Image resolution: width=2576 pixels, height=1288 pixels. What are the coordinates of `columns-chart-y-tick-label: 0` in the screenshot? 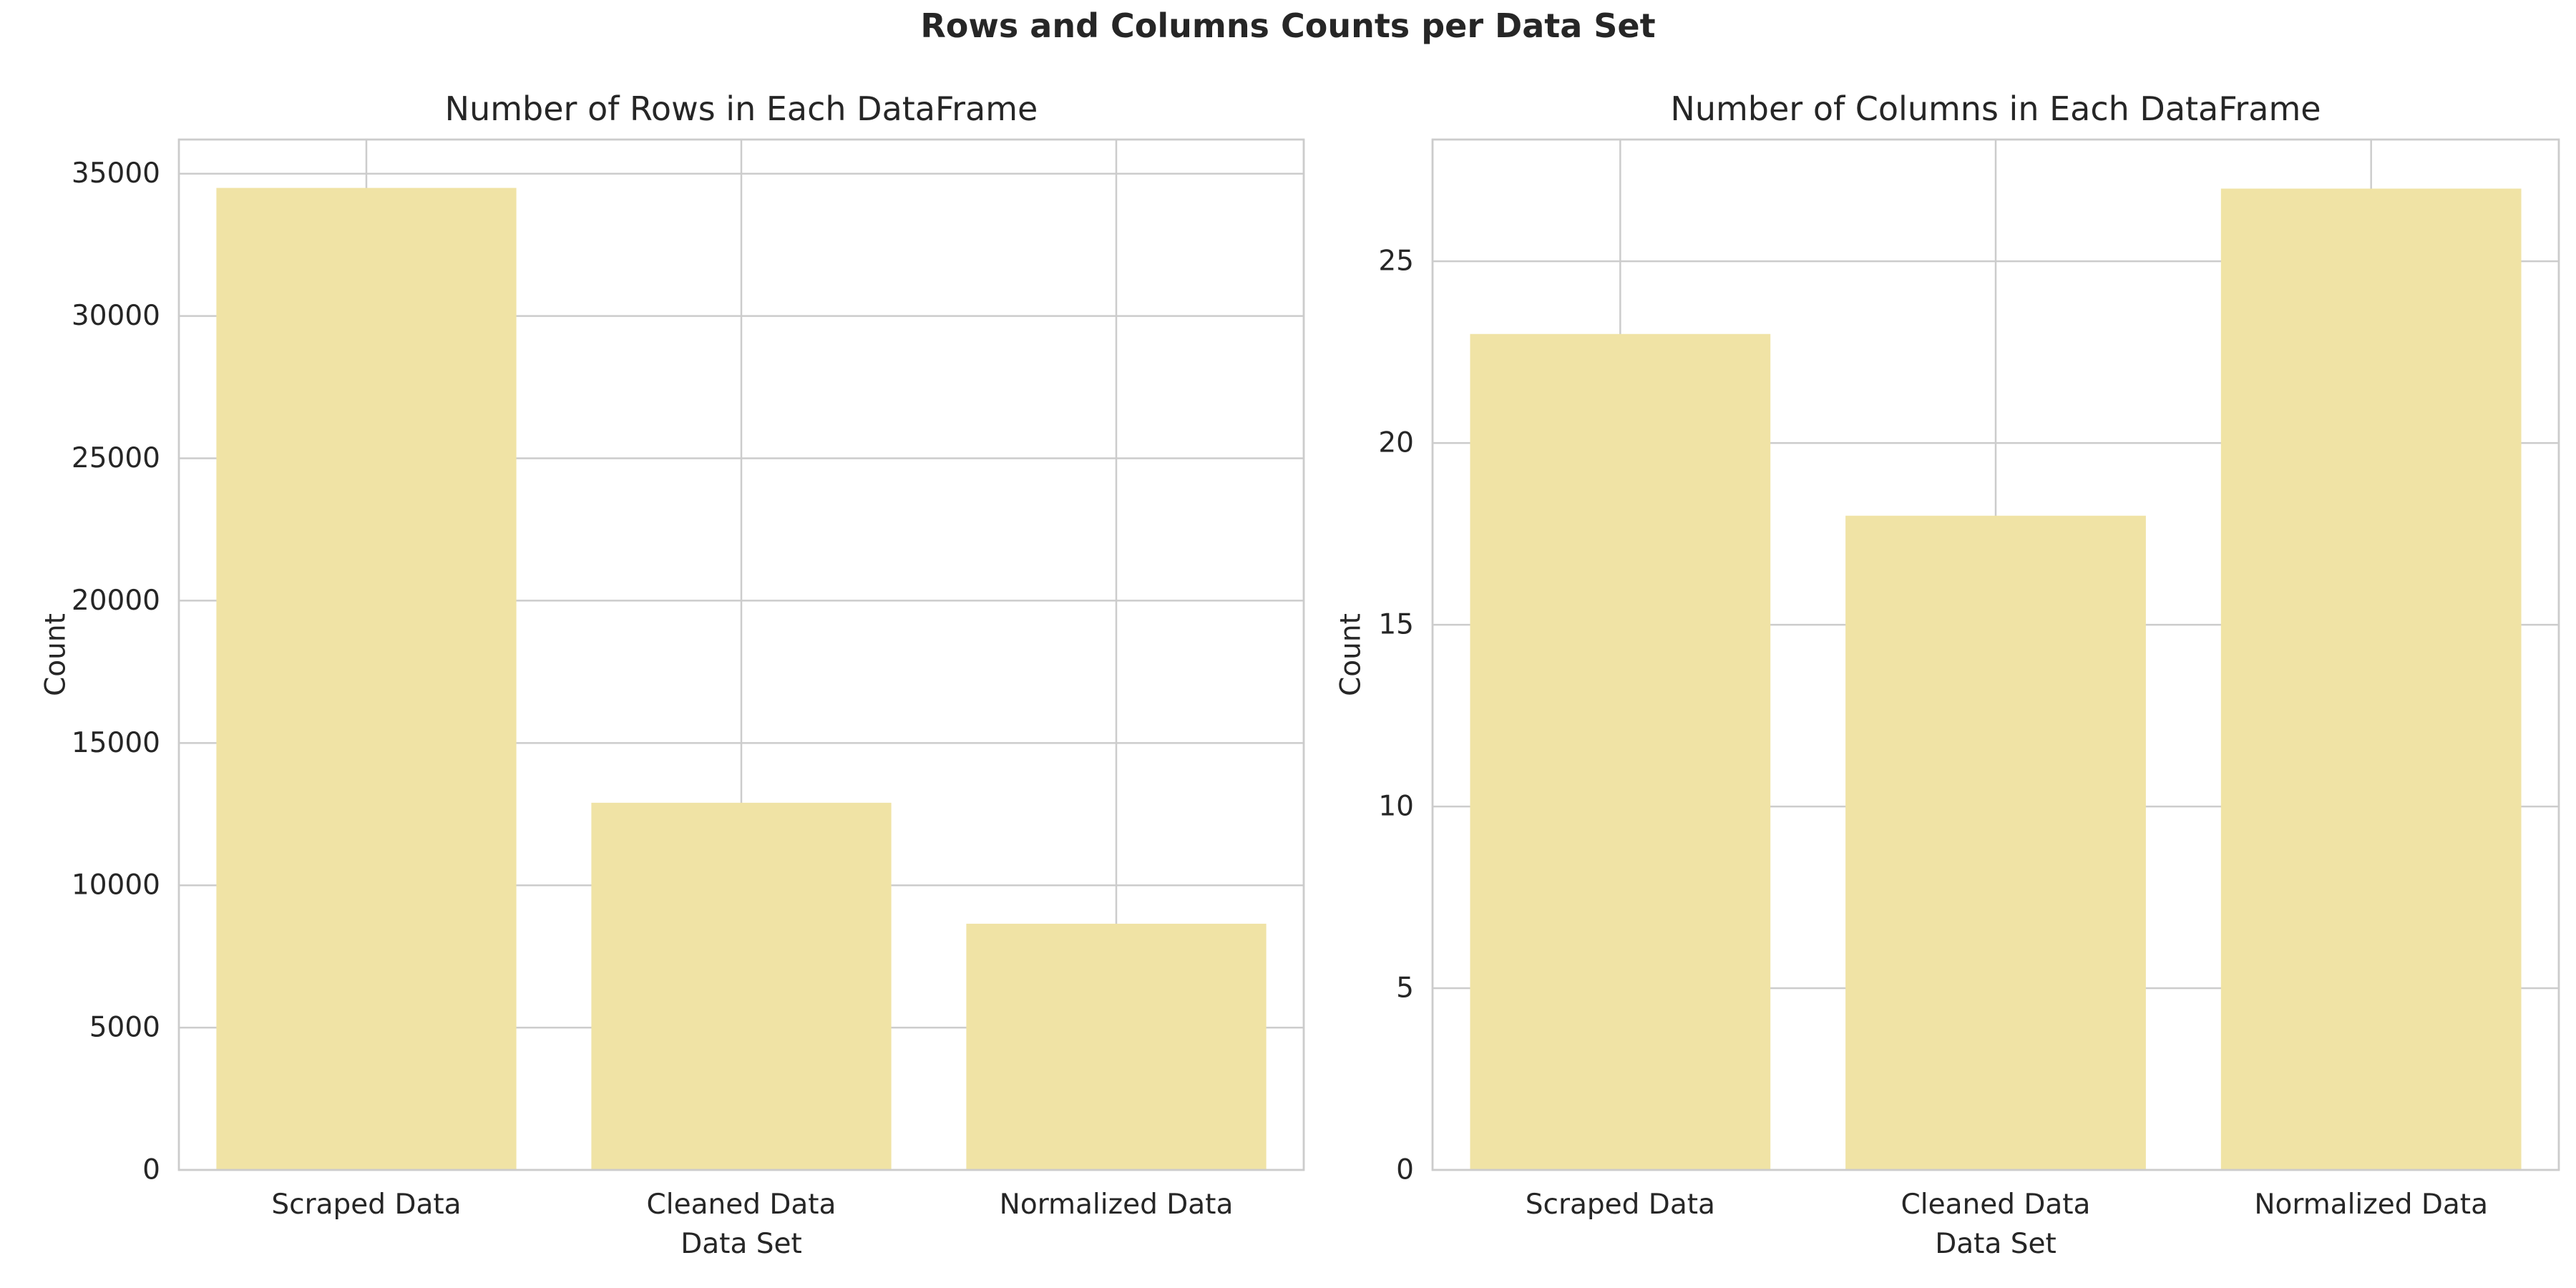 It's located at (1405, 1170).